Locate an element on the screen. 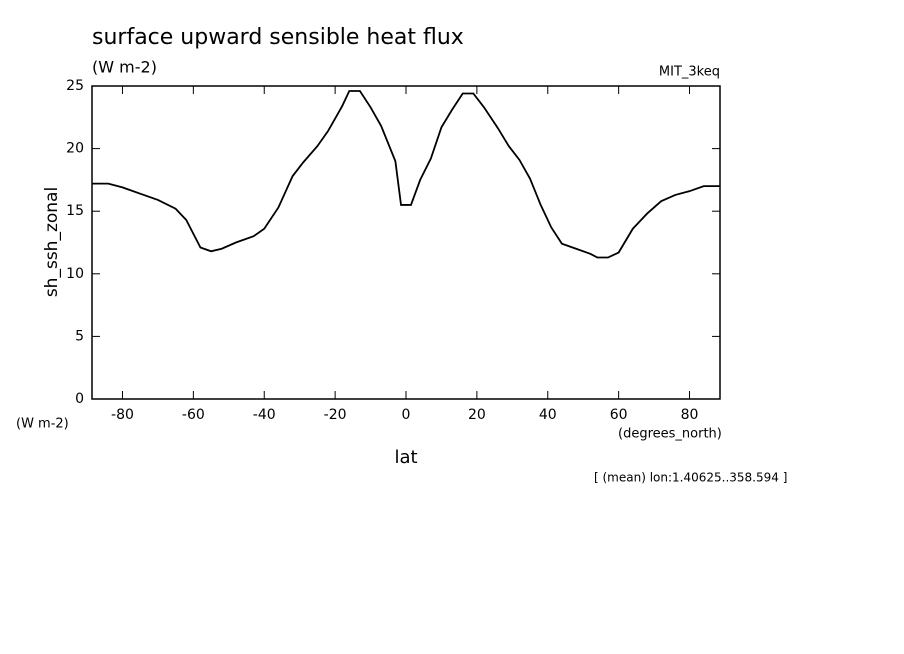 The height and width of the screenshot is (654, 904). y-units: (W m-2) is located at coordinates (42, 424).